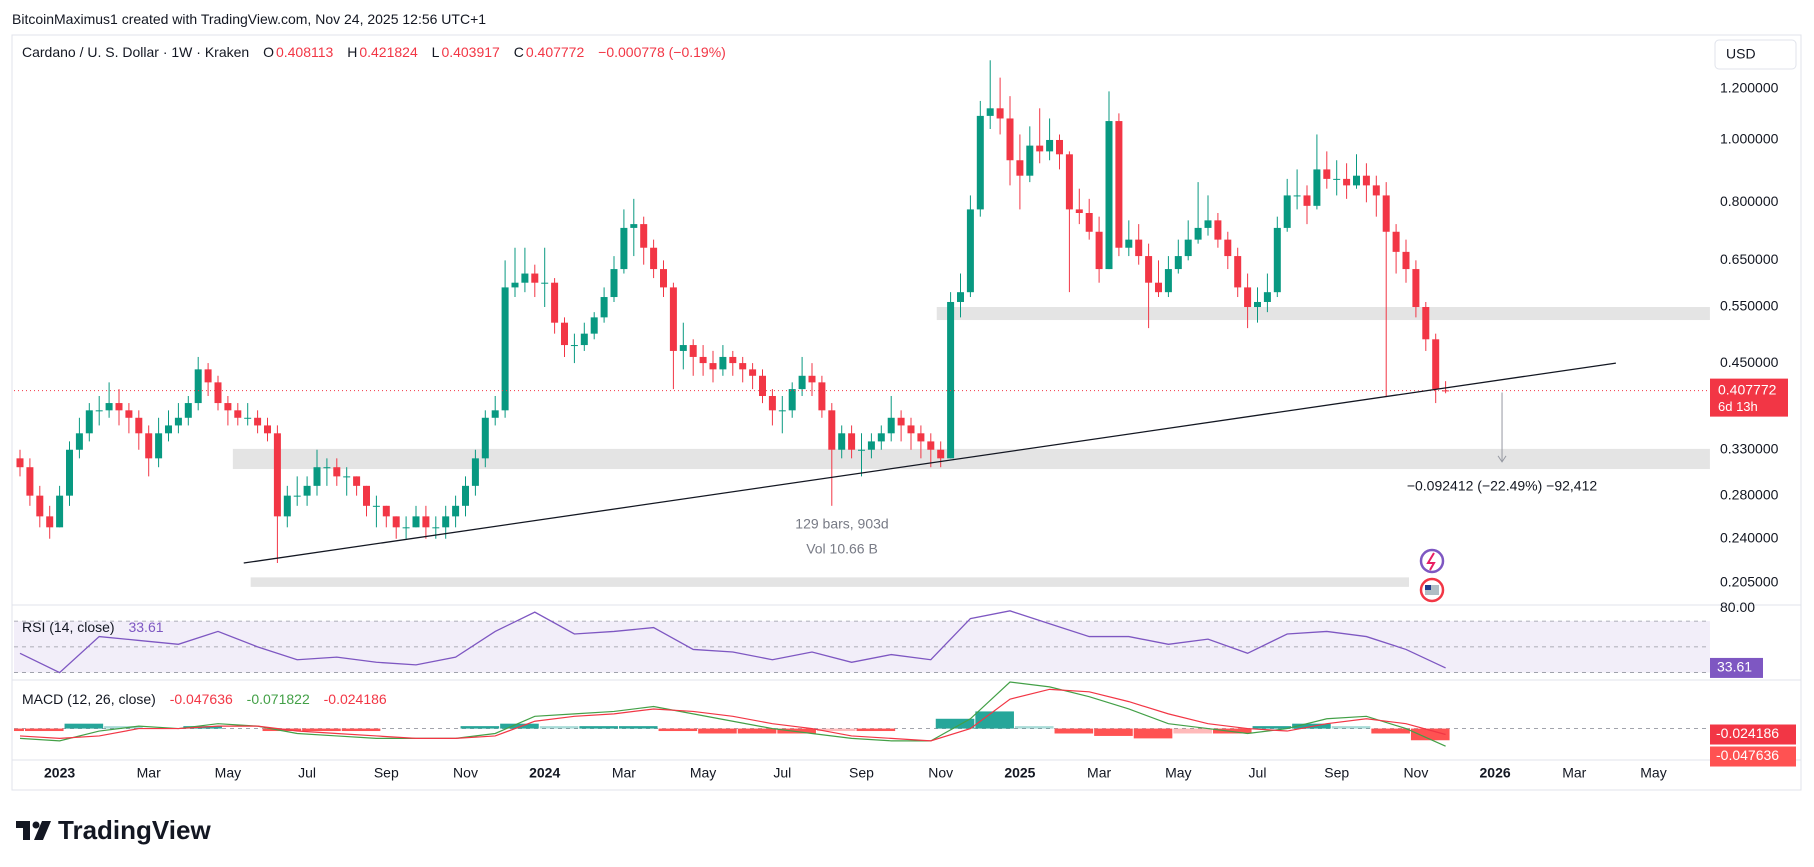 This screenshot has height=867, width=1814. I want to click on rsi-legend: RSI (14, close) 33.61, so click(94, 627).